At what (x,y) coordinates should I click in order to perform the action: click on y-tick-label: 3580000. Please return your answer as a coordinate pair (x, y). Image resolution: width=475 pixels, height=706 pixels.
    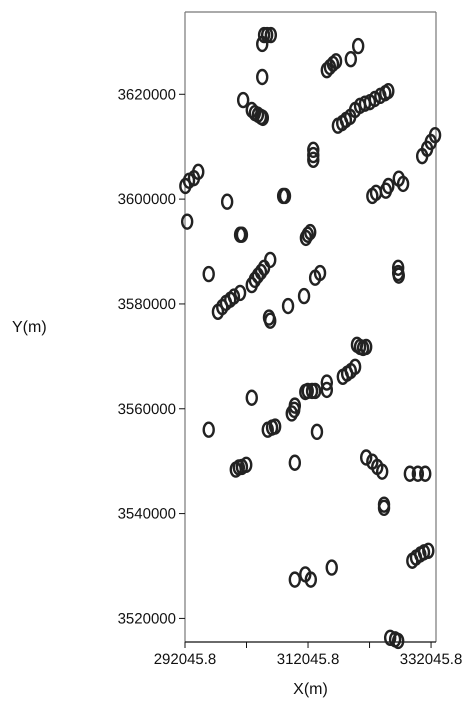
    Looking at the image, I should click on (147, 304).